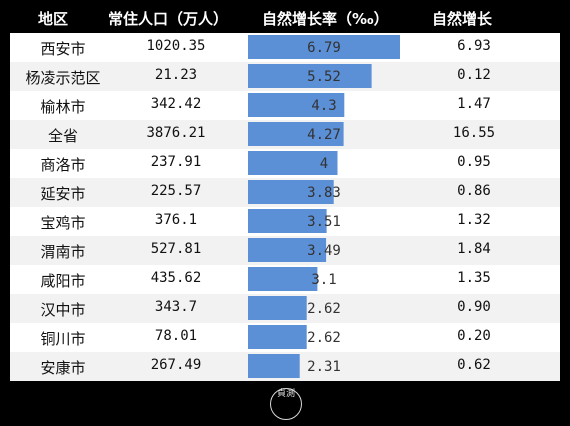 Image resolution: width=570 pixels, height=426 pixels. I want to click on cell-population: 3876.21, so click(176, 133).